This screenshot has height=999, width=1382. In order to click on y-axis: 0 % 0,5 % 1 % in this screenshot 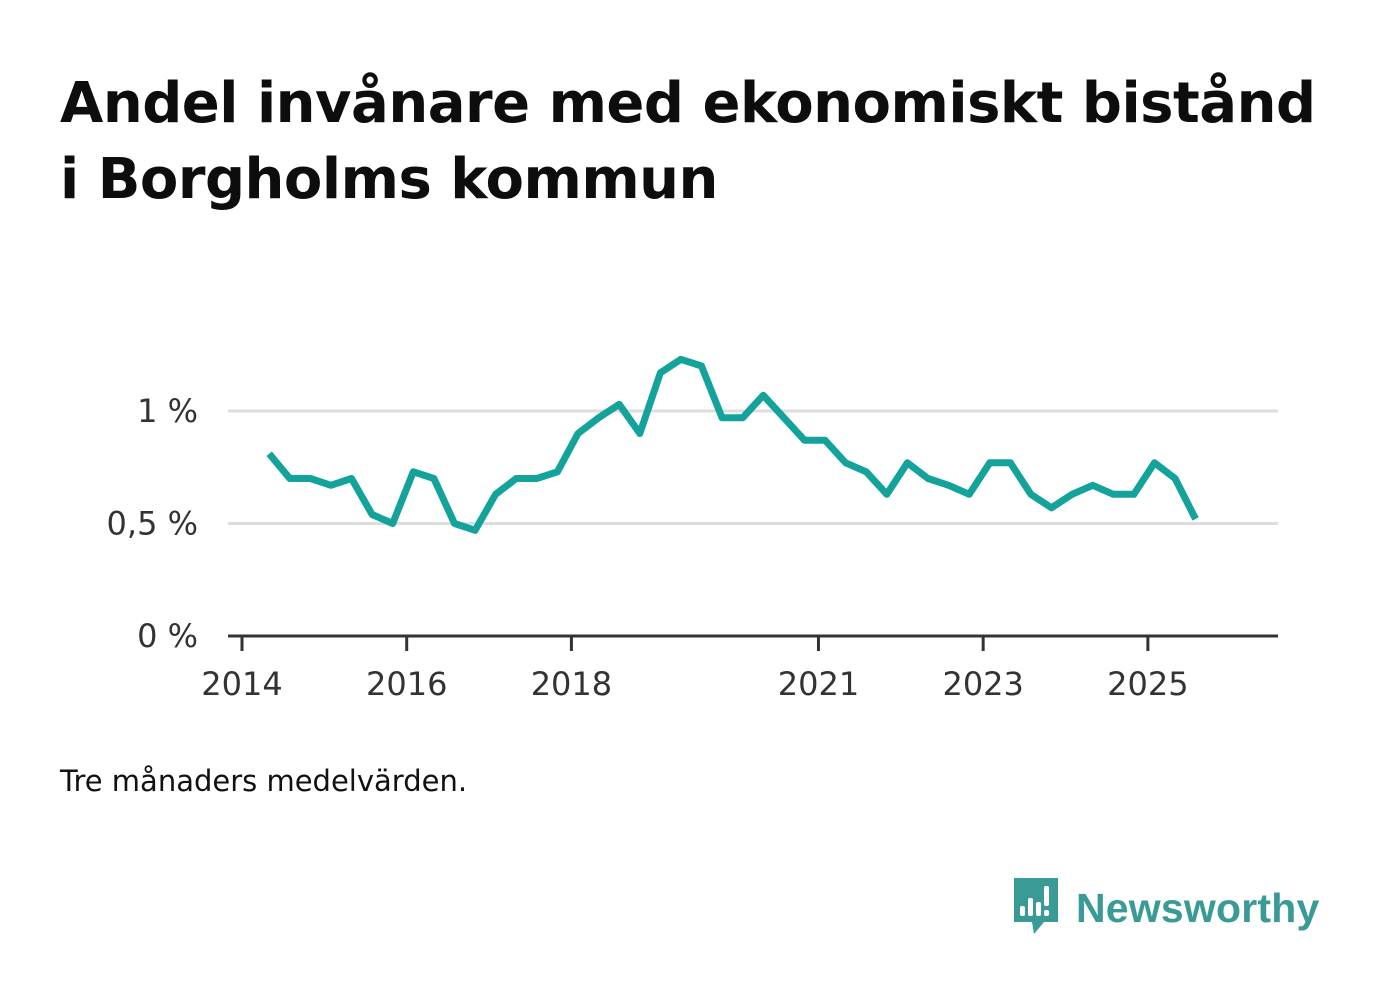, I will do `click(152, 523)`.